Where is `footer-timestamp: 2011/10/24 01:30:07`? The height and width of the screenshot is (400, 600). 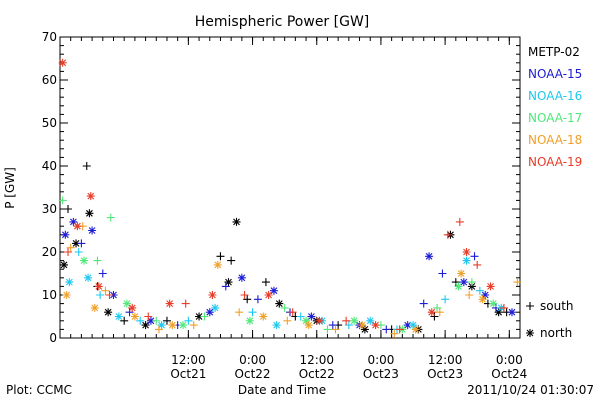 footer-timestamp: 2011/10/24 01:30:07 is located at coordinates (530, 390).